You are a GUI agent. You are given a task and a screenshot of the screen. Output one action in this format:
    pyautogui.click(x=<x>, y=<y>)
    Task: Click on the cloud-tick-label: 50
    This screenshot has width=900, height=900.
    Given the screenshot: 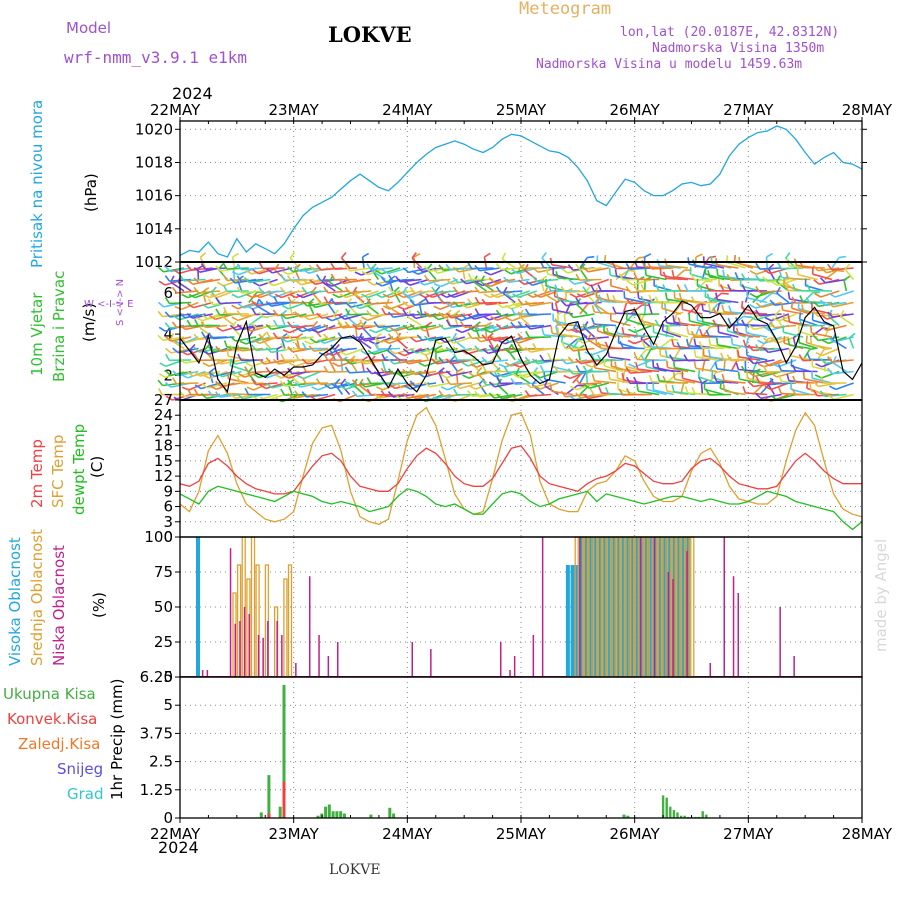 What is the action you would take?
    pyautogui.click(x=163, y=607)
    